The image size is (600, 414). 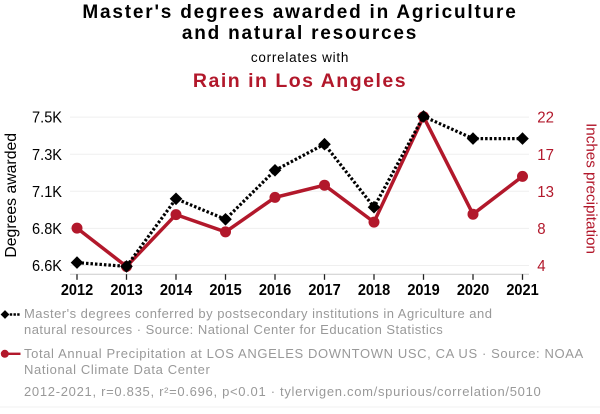 I want to click on svg-text: 2021, so click(x=522, y=290).